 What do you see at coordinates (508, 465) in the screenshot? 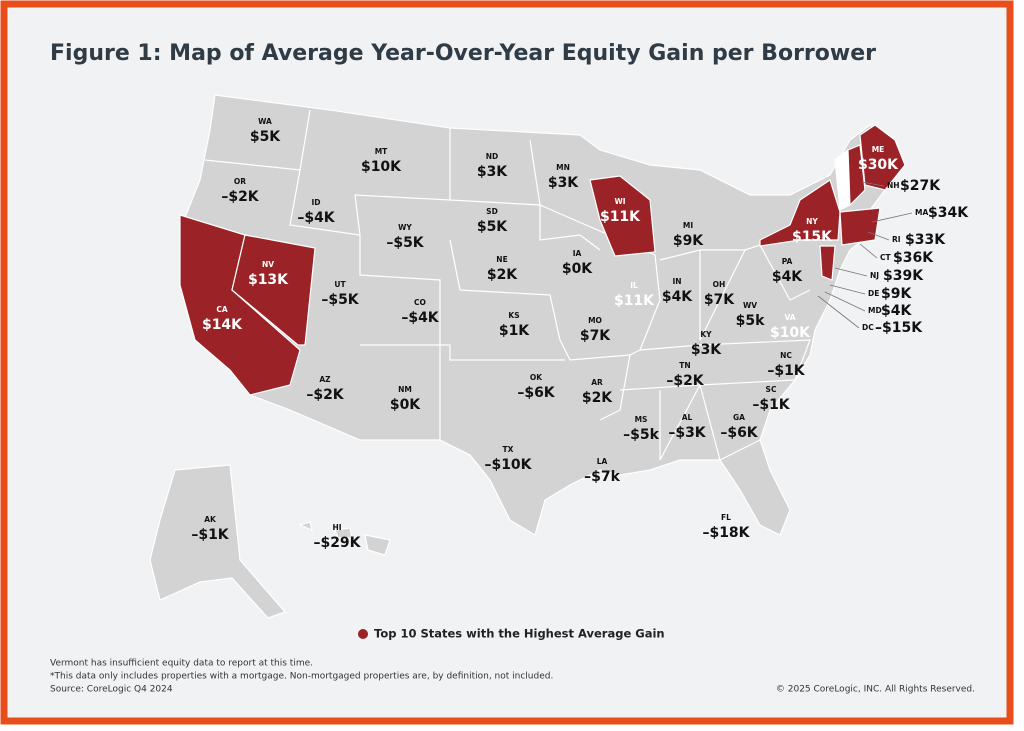
I see `state-value: –$10K` at bounding box center [508, 465].